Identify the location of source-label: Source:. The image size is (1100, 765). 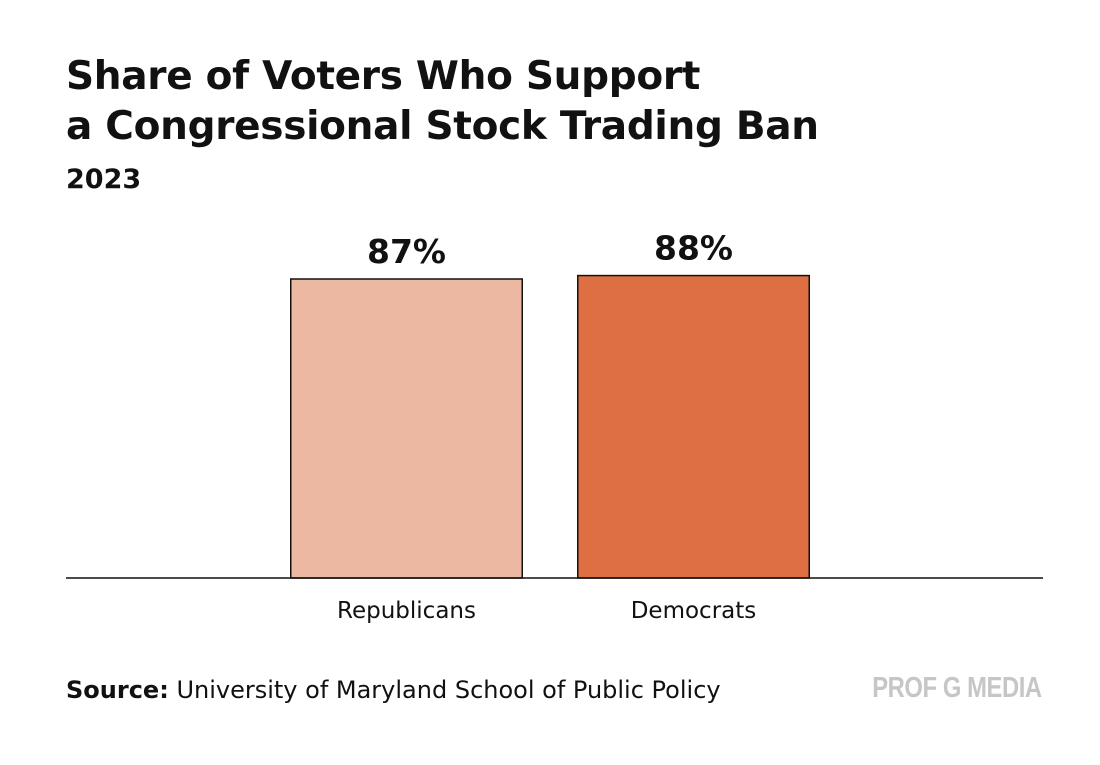
(117, 690).